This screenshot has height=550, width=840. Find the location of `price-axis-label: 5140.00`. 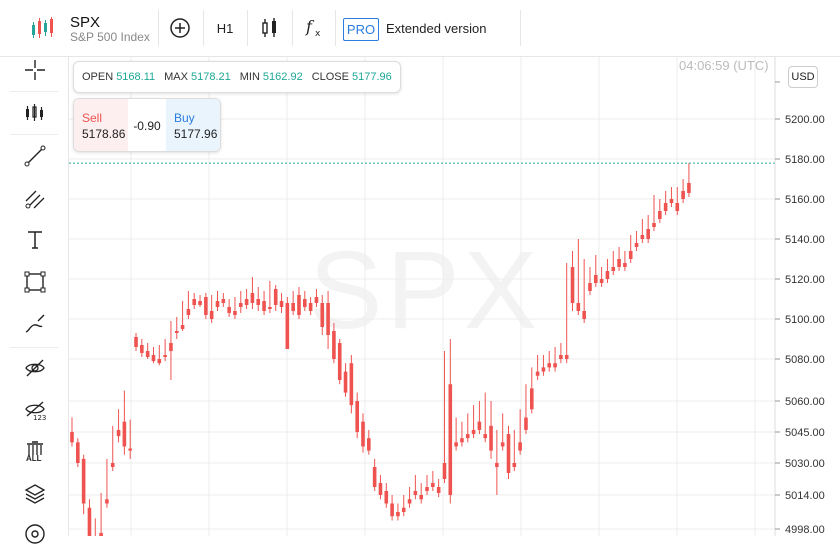

price-axis-label: 5140.00 is located at coordinates (805, 240).